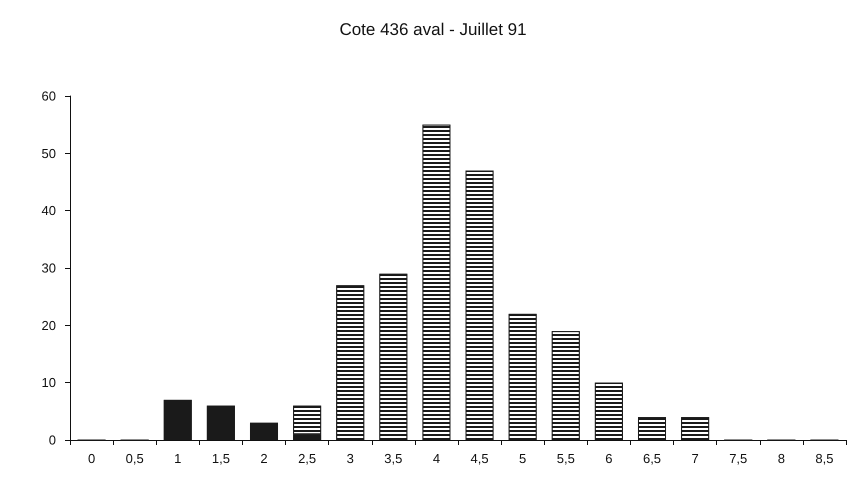 The image size is (866, 488). I want to click on x-tick-label: 0,5, so click(135, 458).